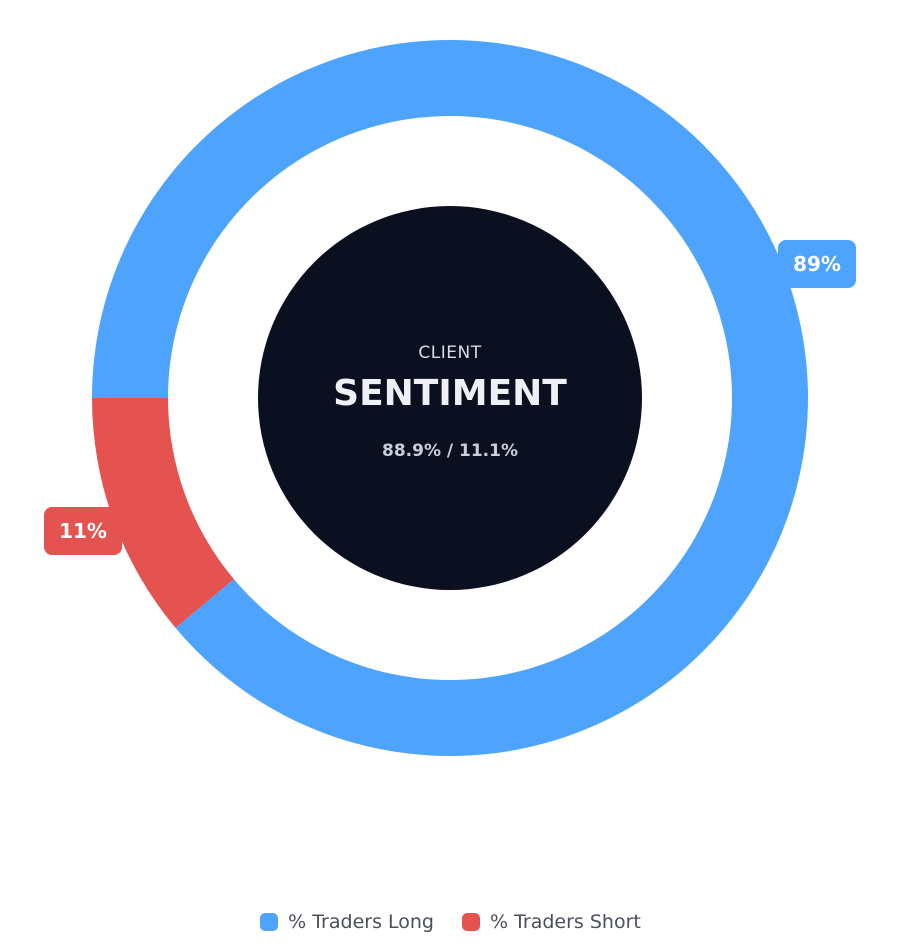  I want to click on badge-traders-long-box, so click(817, 264).